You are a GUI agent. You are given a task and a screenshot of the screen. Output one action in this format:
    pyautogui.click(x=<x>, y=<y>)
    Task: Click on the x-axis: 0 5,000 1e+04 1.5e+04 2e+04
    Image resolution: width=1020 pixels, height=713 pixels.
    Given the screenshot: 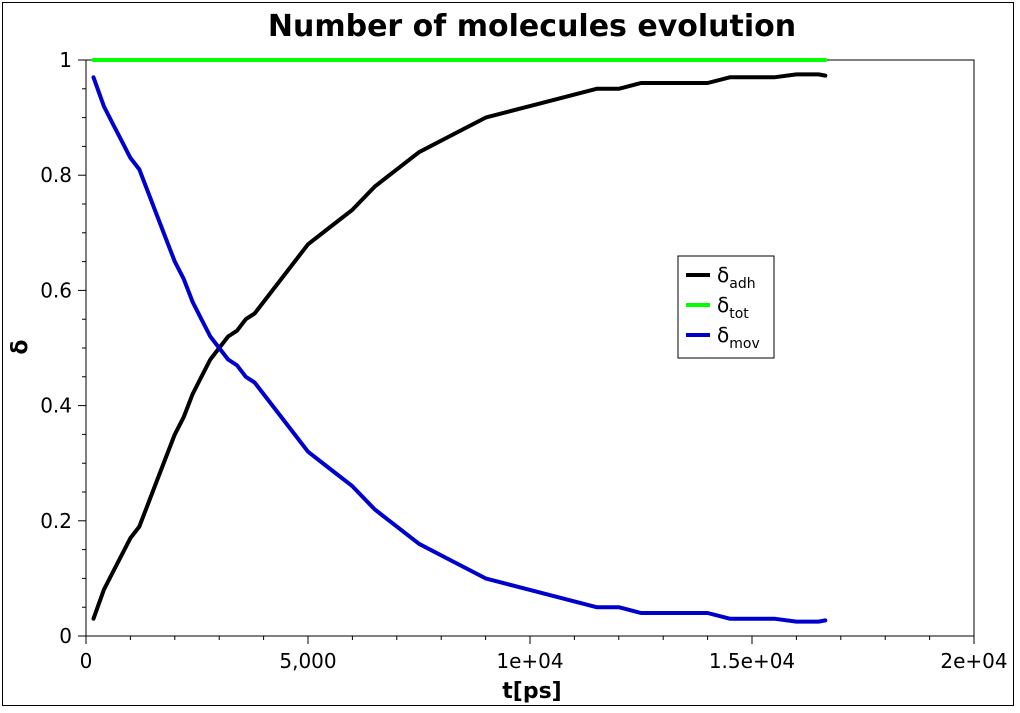 What is the action you would take?
    pyautogui.click(x=544, y=654)
    